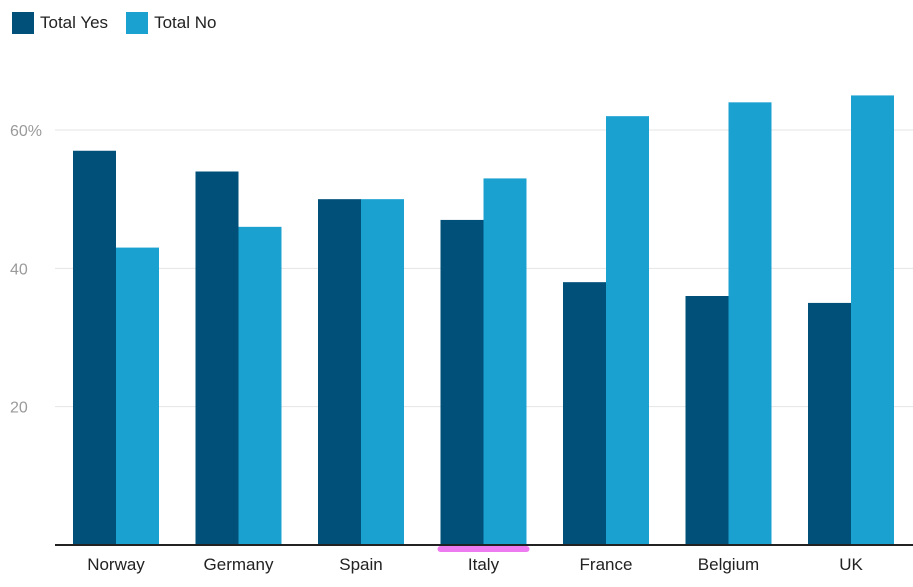 The height and width of the screenshot is (587, 913). Describe the element at coordinates (74, 22) in the screenshot. I see `legend-label-yes: Total Yes` at that location.